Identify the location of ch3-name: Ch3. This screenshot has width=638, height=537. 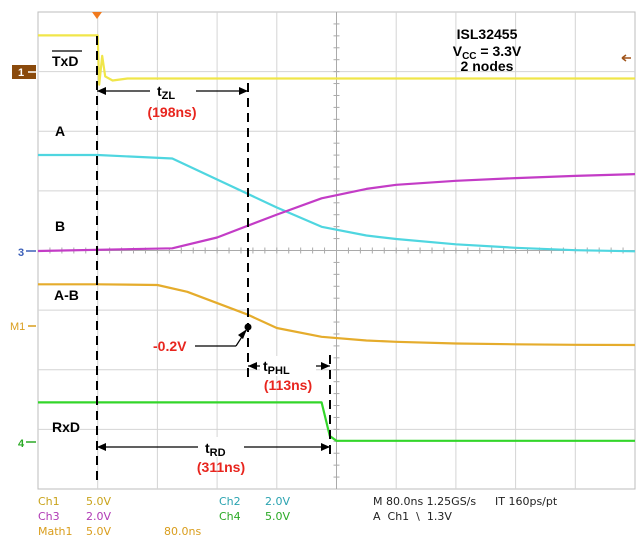
(49, 516).